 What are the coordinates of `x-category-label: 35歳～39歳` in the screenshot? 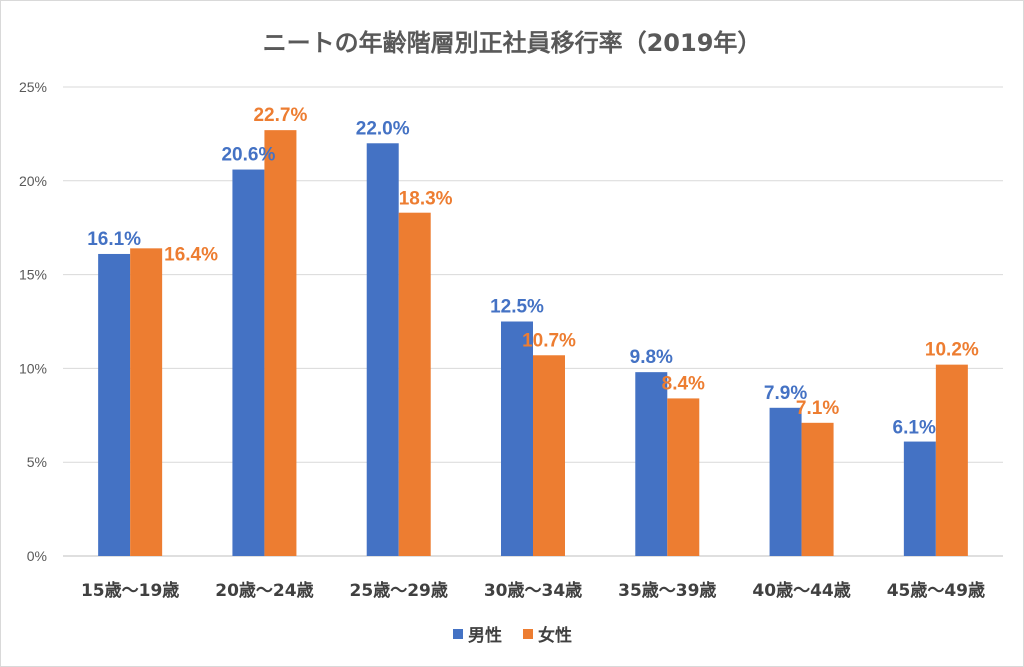 It's located at (667, 590).